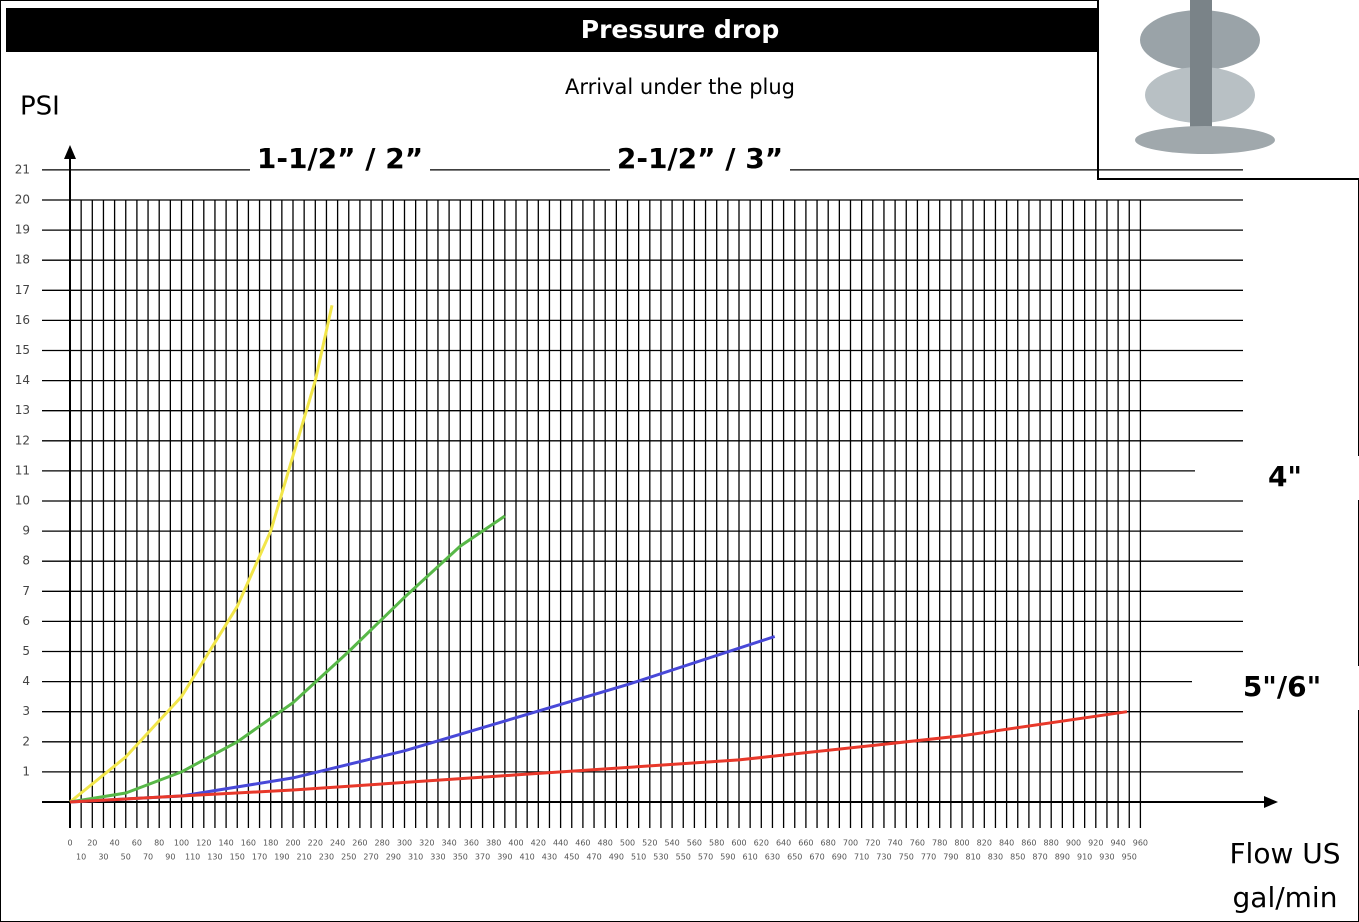  What do you see at coordinates (22, 501) in the screenshot?
I see `y-tick-label: 10` at bounding box center [22, 501].